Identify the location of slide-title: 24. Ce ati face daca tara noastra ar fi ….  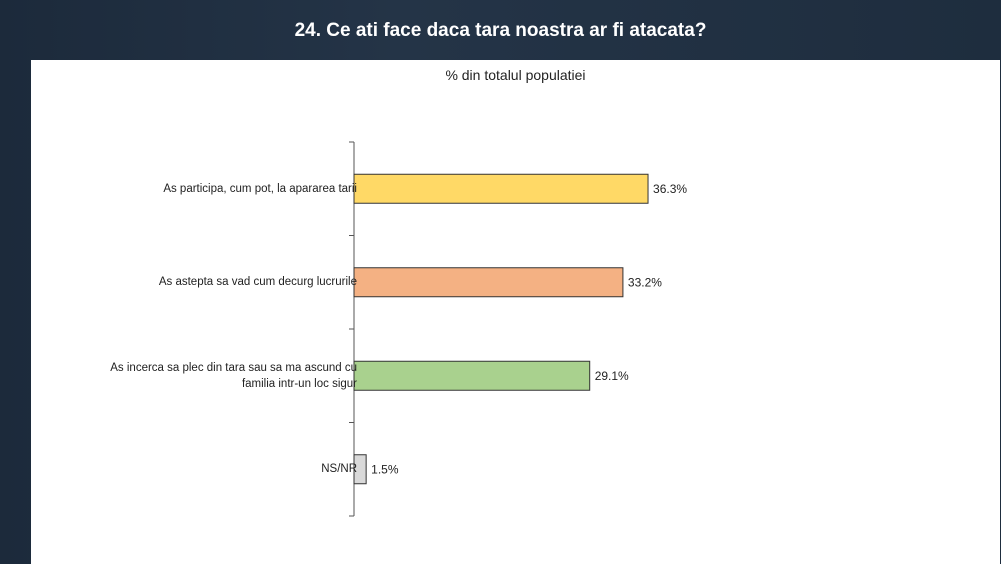
(500, 30).